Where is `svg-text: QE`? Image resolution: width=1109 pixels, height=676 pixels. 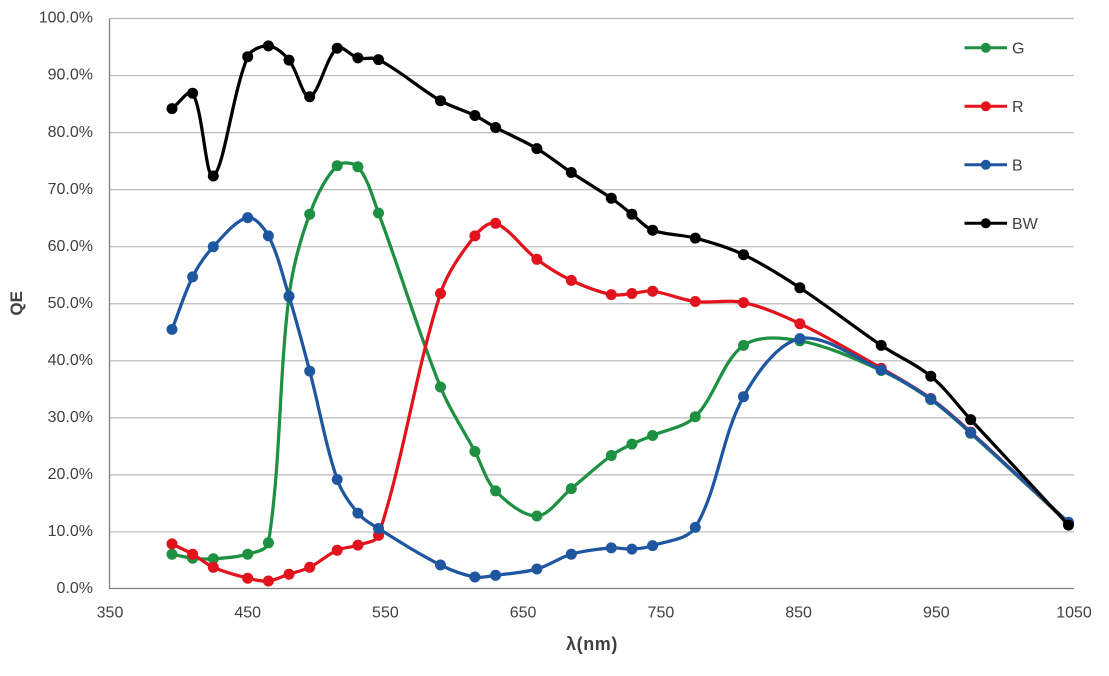
svg-text: QE is located at coordinates (16, 303).